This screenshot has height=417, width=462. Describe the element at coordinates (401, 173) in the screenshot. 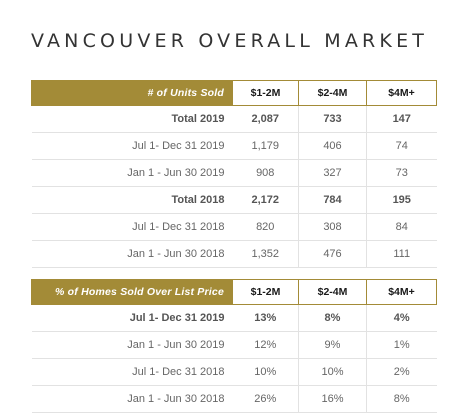

I see `table-cell: 73` at that location.